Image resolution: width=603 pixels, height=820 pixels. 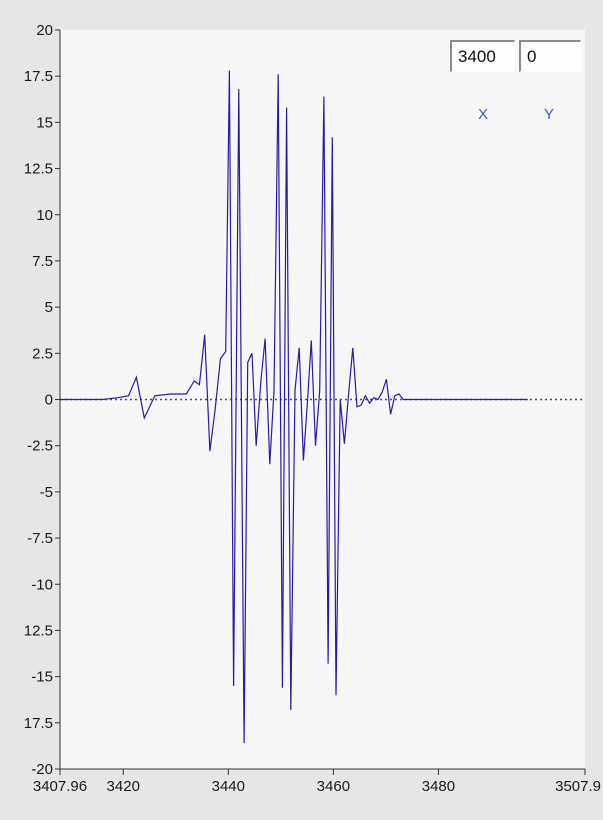 What do you see at coordinates (578, 786) in the screenshot?
I see `x-tick-label: 3507.9` at bounding box center [578, 786].